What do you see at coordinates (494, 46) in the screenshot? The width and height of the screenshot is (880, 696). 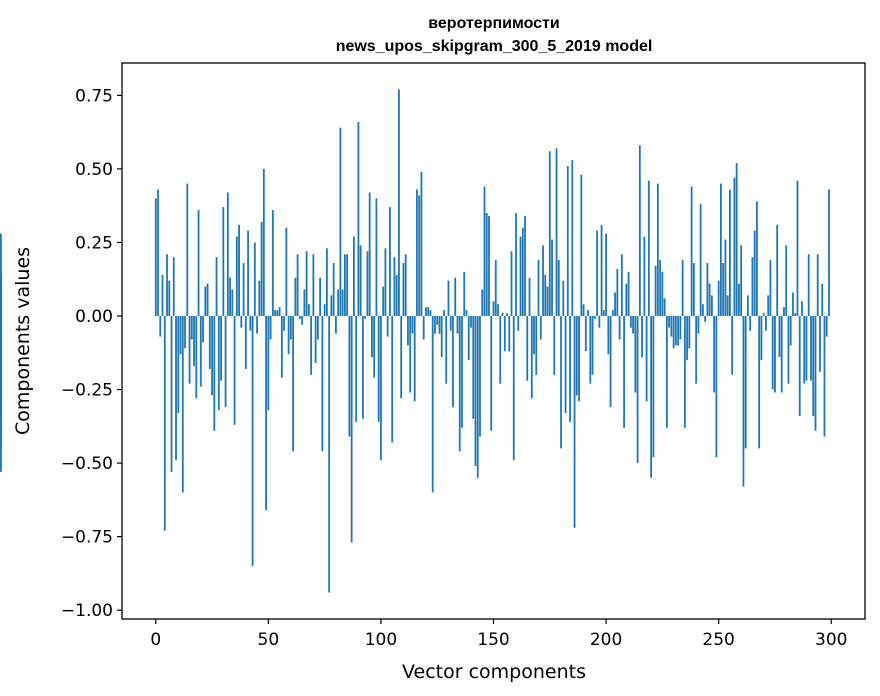 I see `chart-subtitle: news_upos_skipgram_300_5_2019 model` at bounding box center [494, 46].